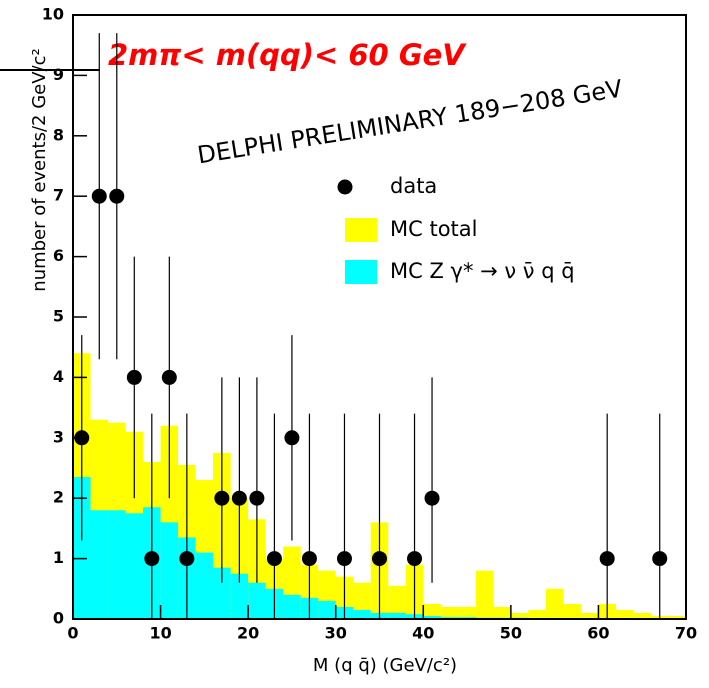 Image resolution: width=709 pixels, height=688 pixels. I want to click on x-tick-label: 70, so click(686, 633).